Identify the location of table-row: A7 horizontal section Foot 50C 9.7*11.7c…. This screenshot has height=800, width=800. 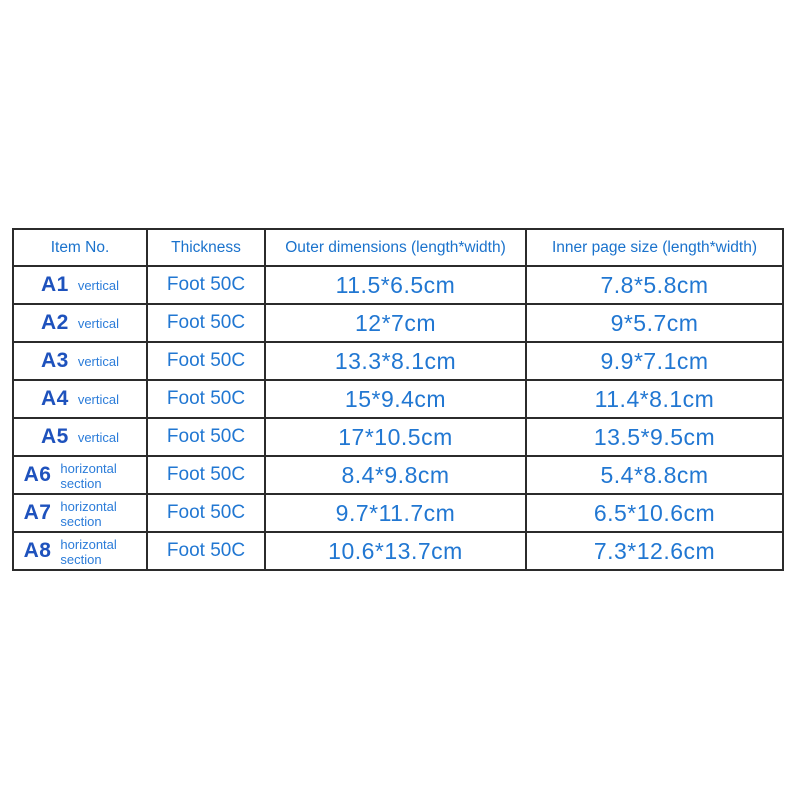
(398, 513).